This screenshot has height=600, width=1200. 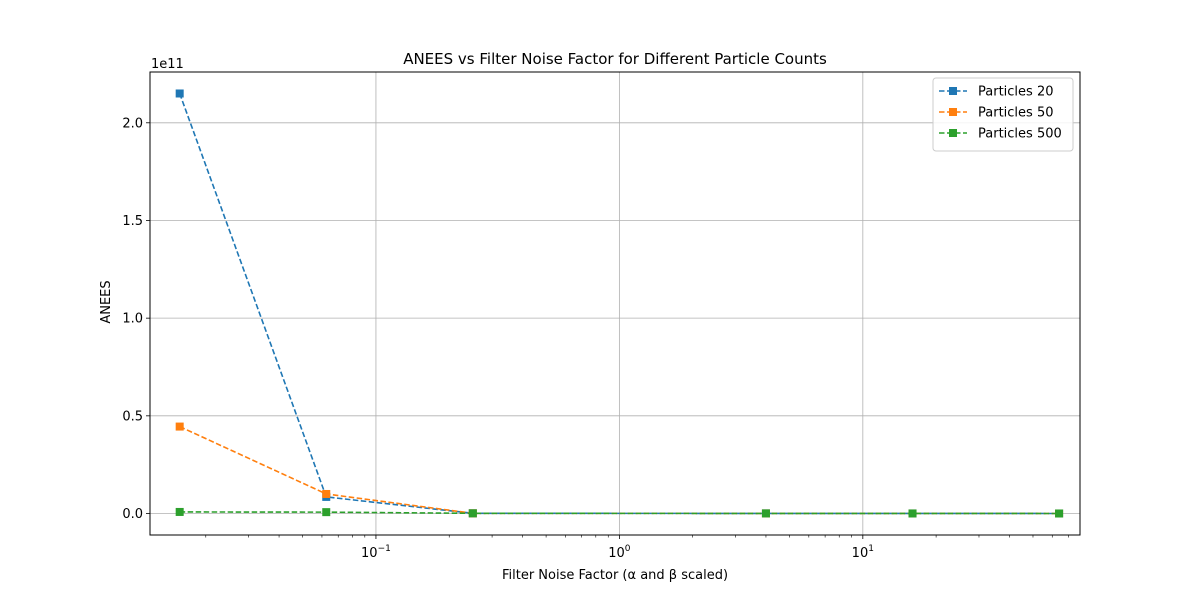 I want to click on x-tick-label: 10¹, so click(x=863, y=552).